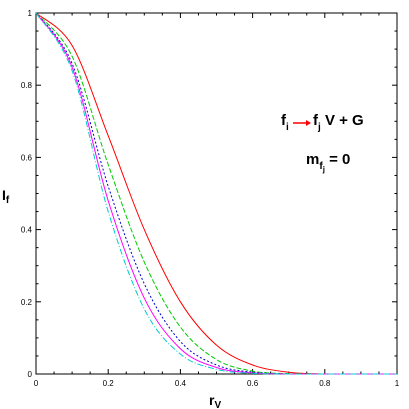  I want to click on y-axis-label-sub: f, so click(8, 200).